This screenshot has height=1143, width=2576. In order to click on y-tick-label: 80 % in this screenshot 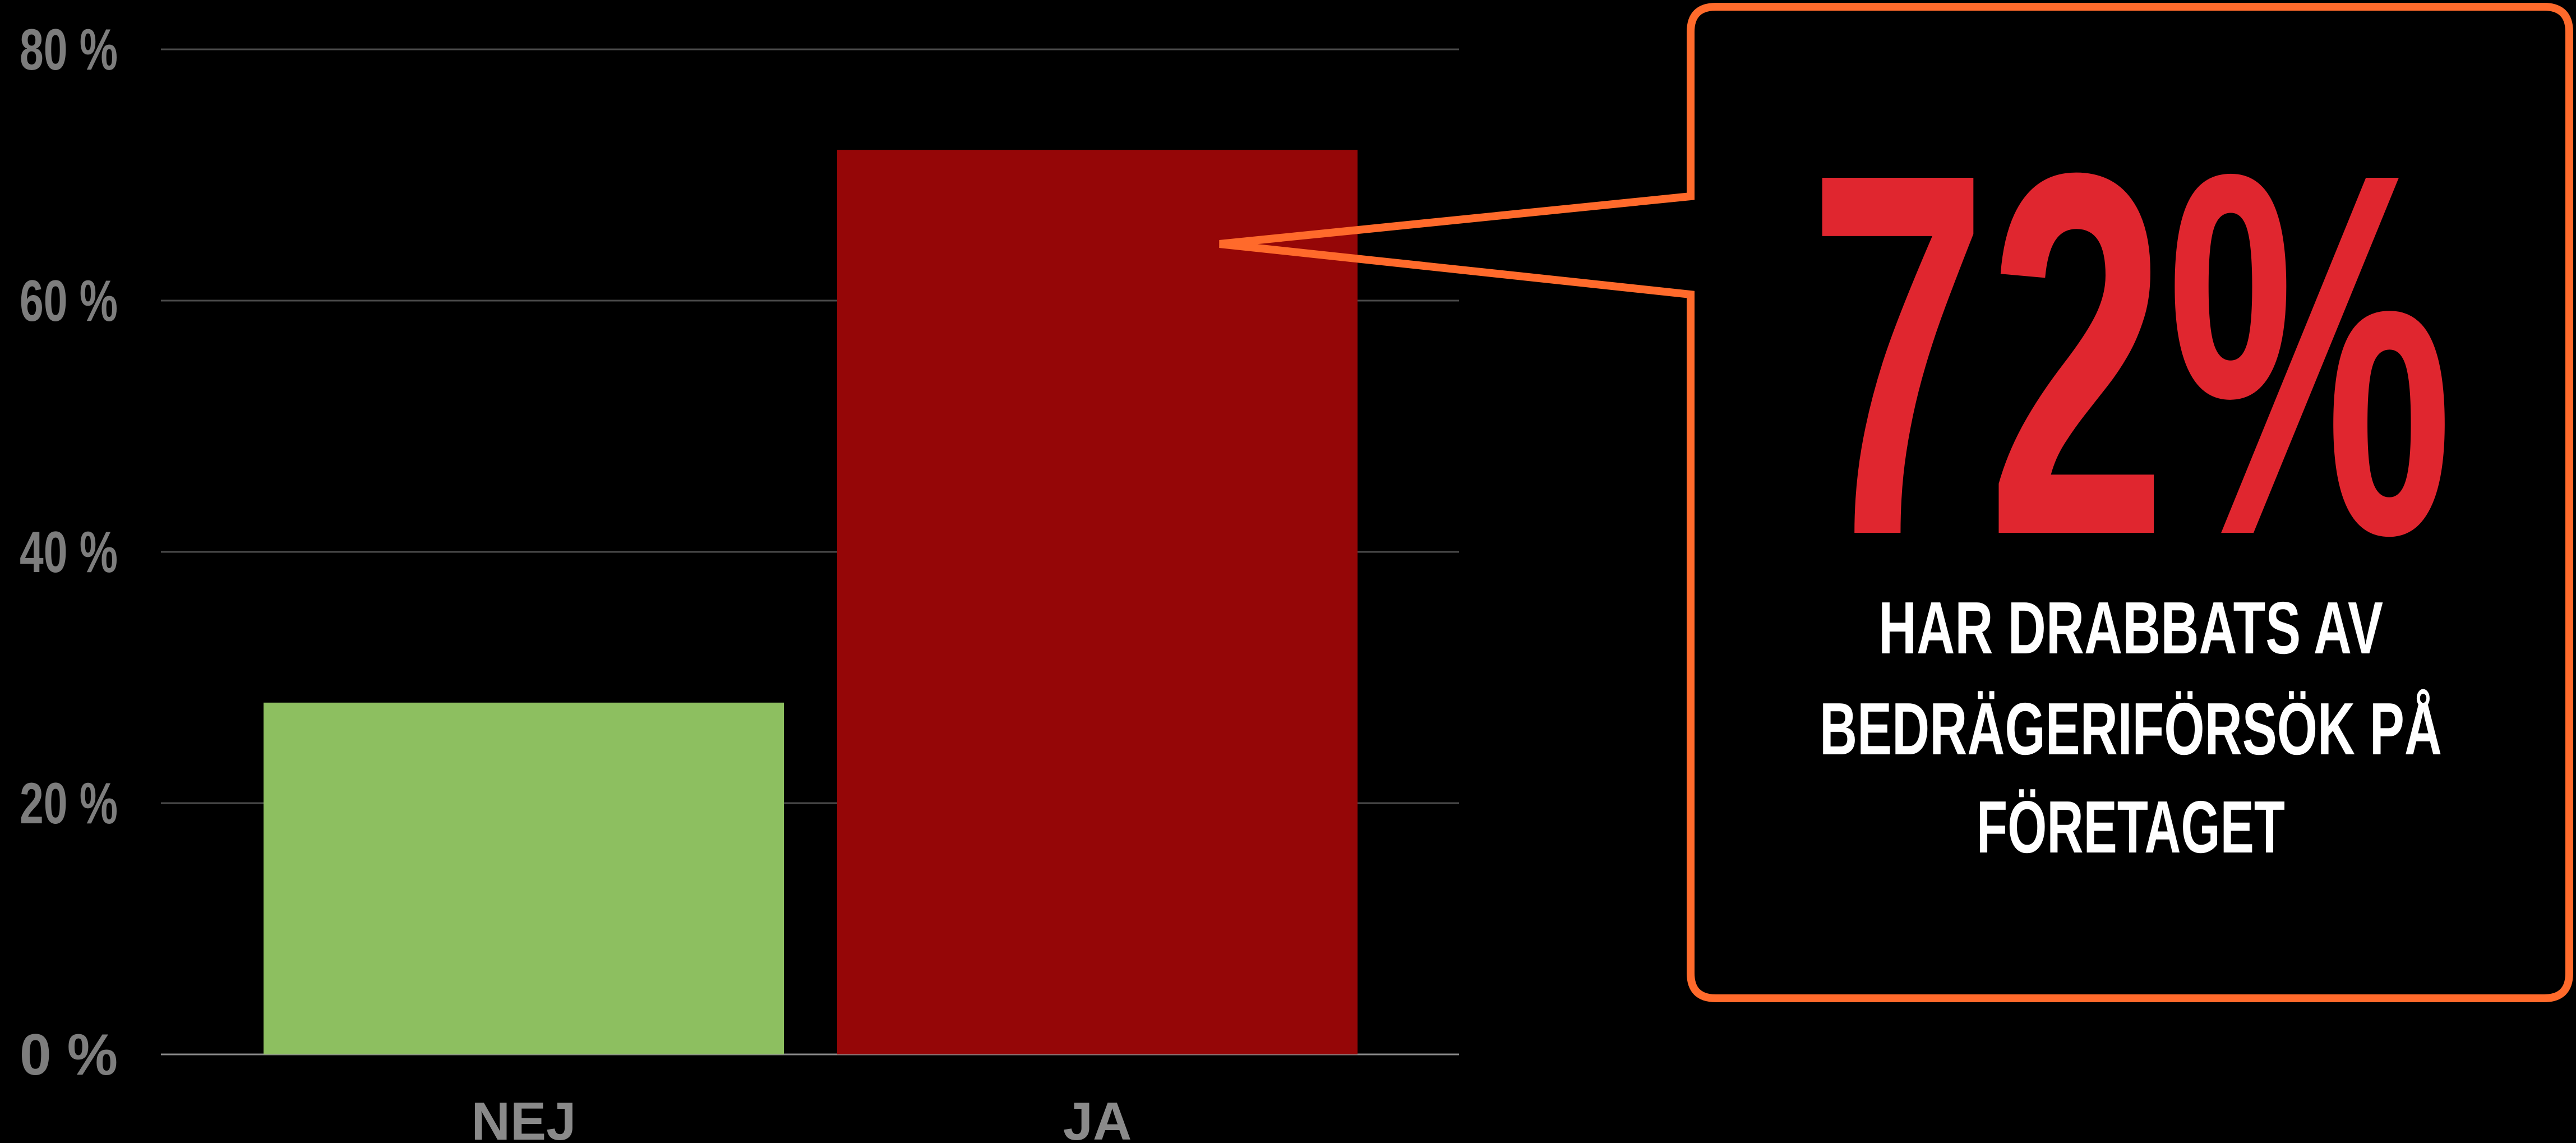, I will do `click(69, 49)`.